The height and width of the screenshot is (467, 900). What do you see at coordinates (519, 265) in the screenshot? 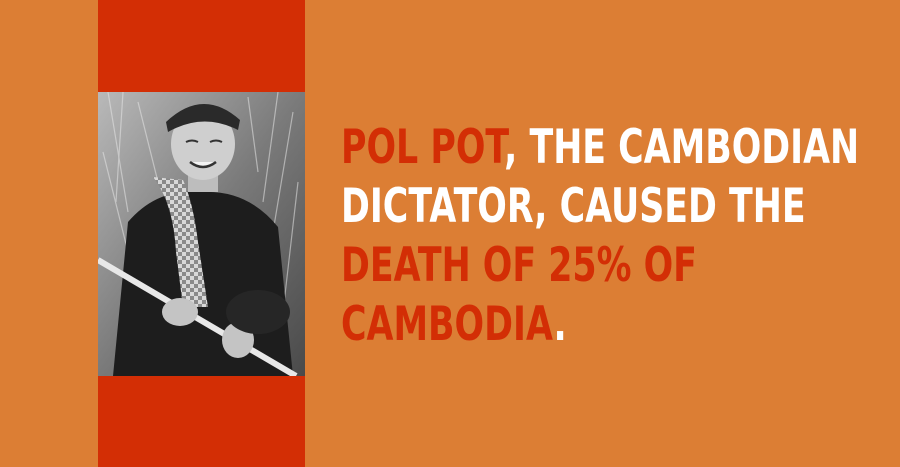
I see `fact-highlight-death: death of 25% of` at bounding box center [519, 265].